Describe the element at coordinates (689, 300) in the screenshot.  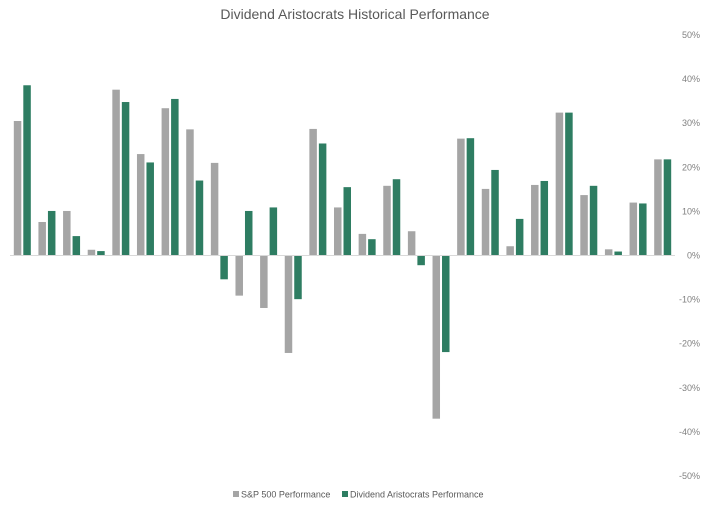
I see `y-tick-label: -10%` at that location.